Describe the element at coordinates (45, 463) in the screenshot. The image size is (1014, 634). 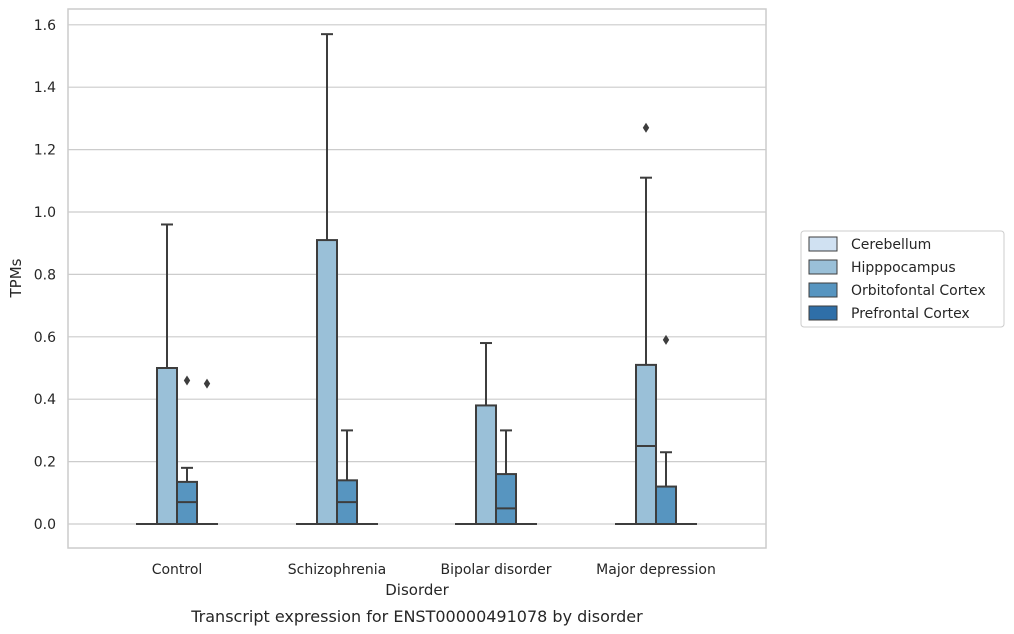
I see `y-tick-label: 0.2` at that location.